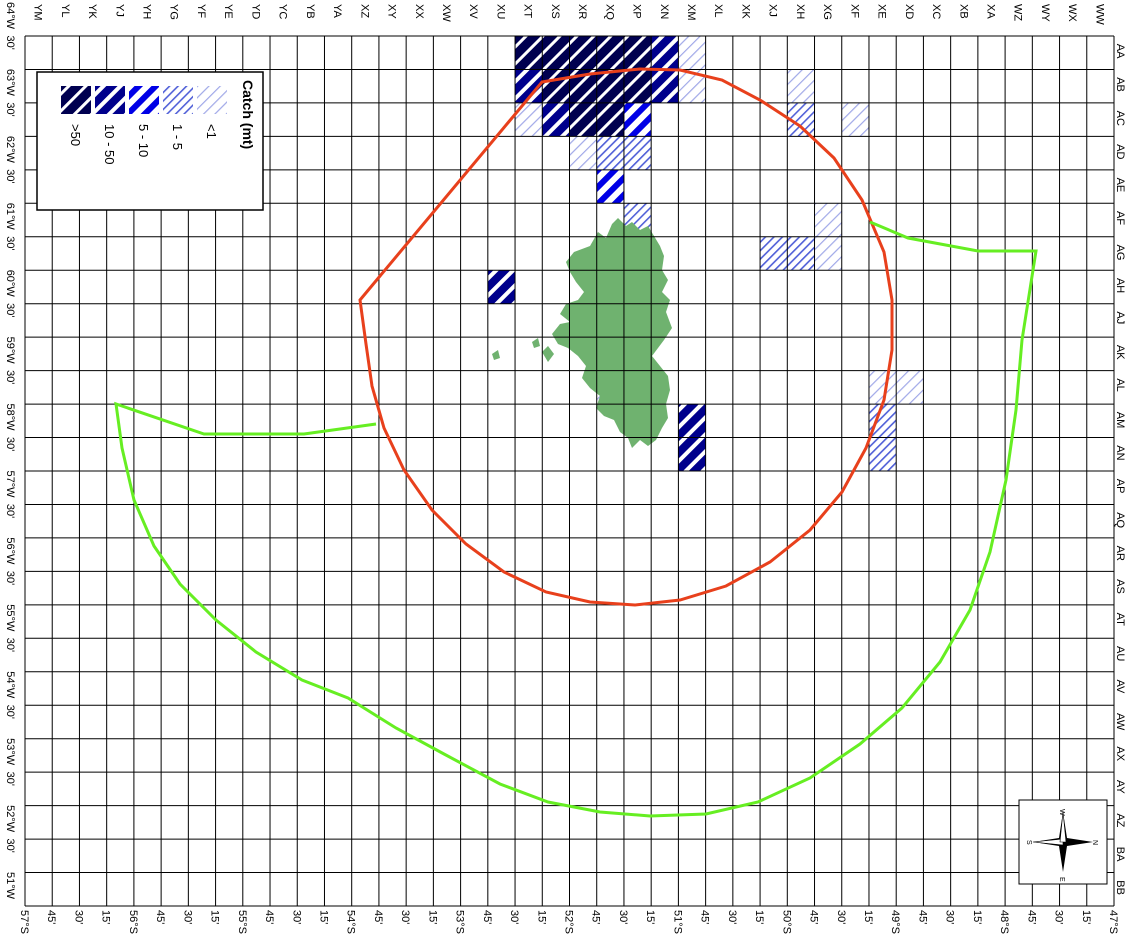 The width and height of the screenshot is (1128, 946). What do you see at coordinates (10, 83) in the screenshot?
I see `longitude-label: 63°W` at bounding box center [10, 83].